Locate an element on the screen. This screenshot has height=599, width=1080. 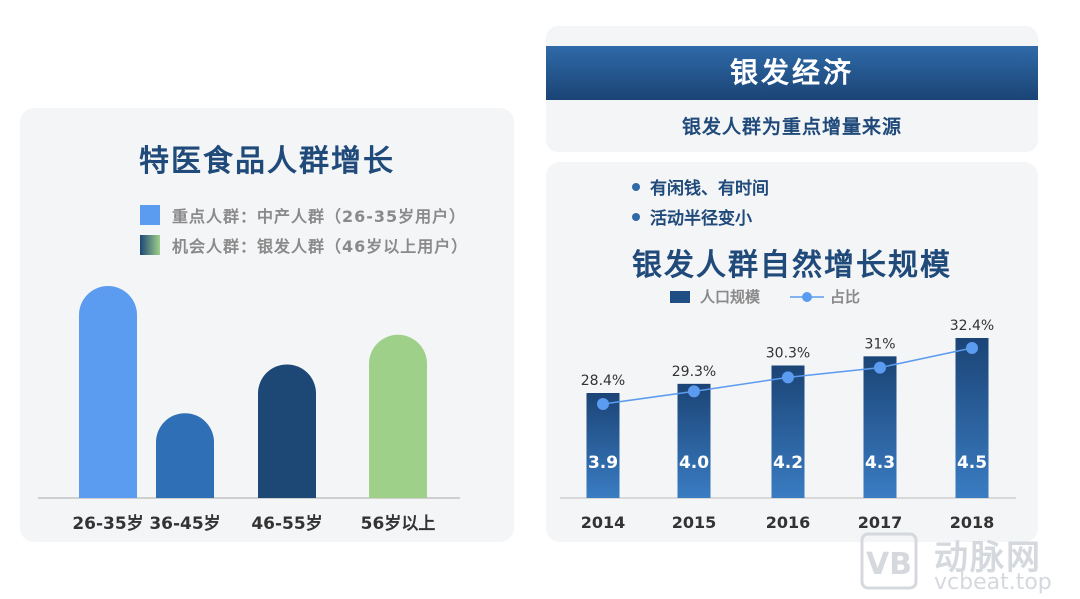
share-label: 30.3% is located at coordinates (788, 354).